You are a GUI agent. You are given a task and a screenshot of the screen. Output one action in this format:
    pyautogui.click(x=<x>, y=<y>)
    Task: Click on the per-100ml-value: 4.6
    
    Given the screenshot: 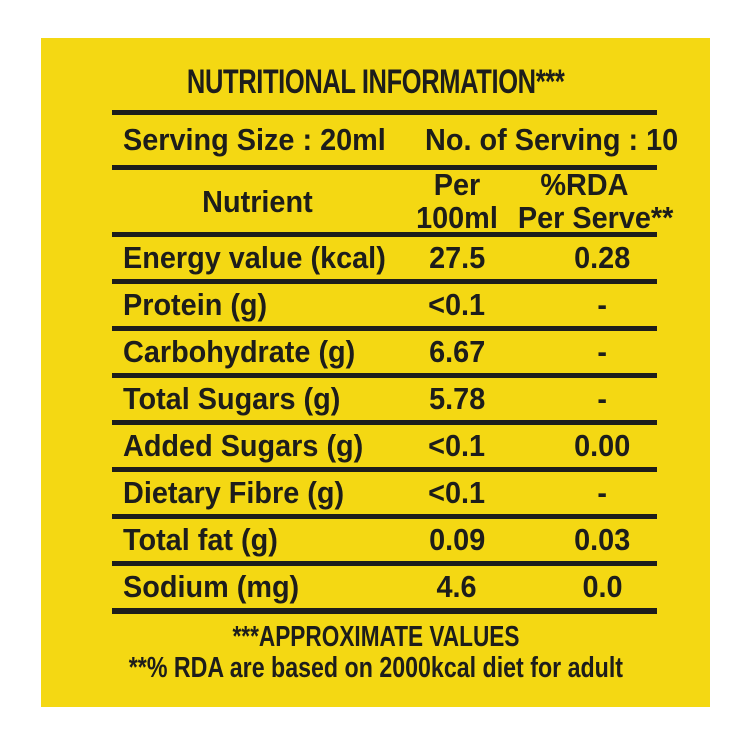 What is the action you would take?
    pyautogui.click(x=457, y=586)
    